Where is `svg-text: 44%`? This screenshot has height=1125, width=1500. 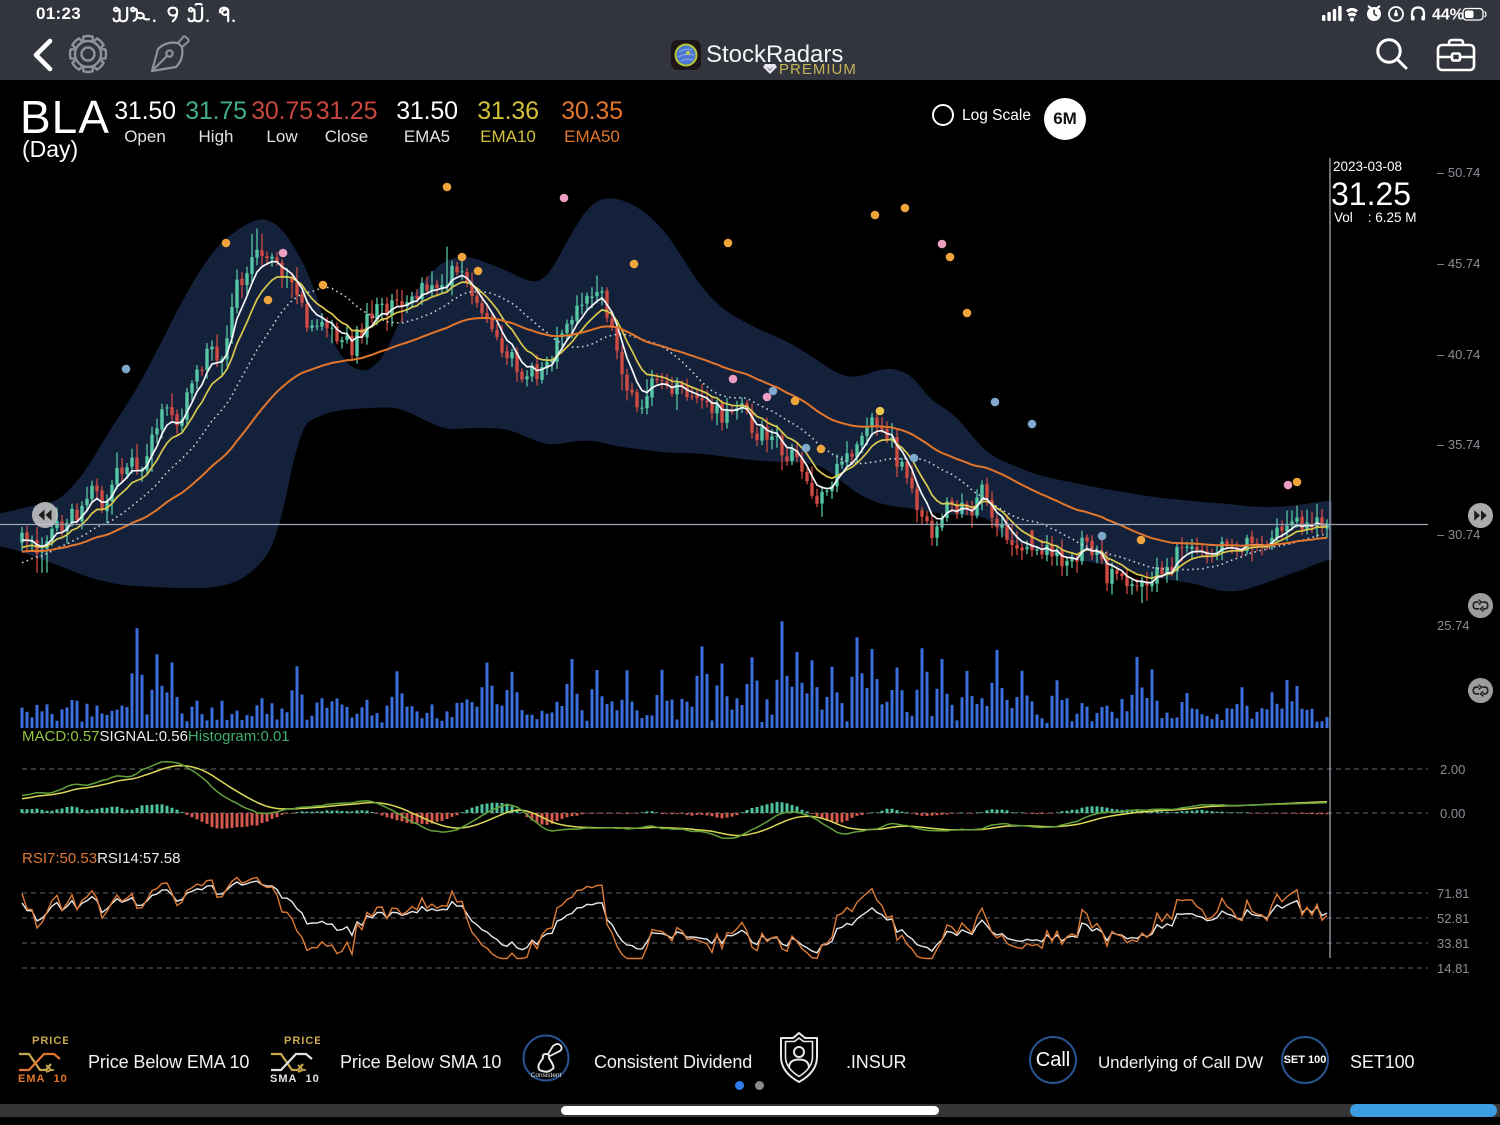
svg-text: 44% is located at coordinates (1448, 15).